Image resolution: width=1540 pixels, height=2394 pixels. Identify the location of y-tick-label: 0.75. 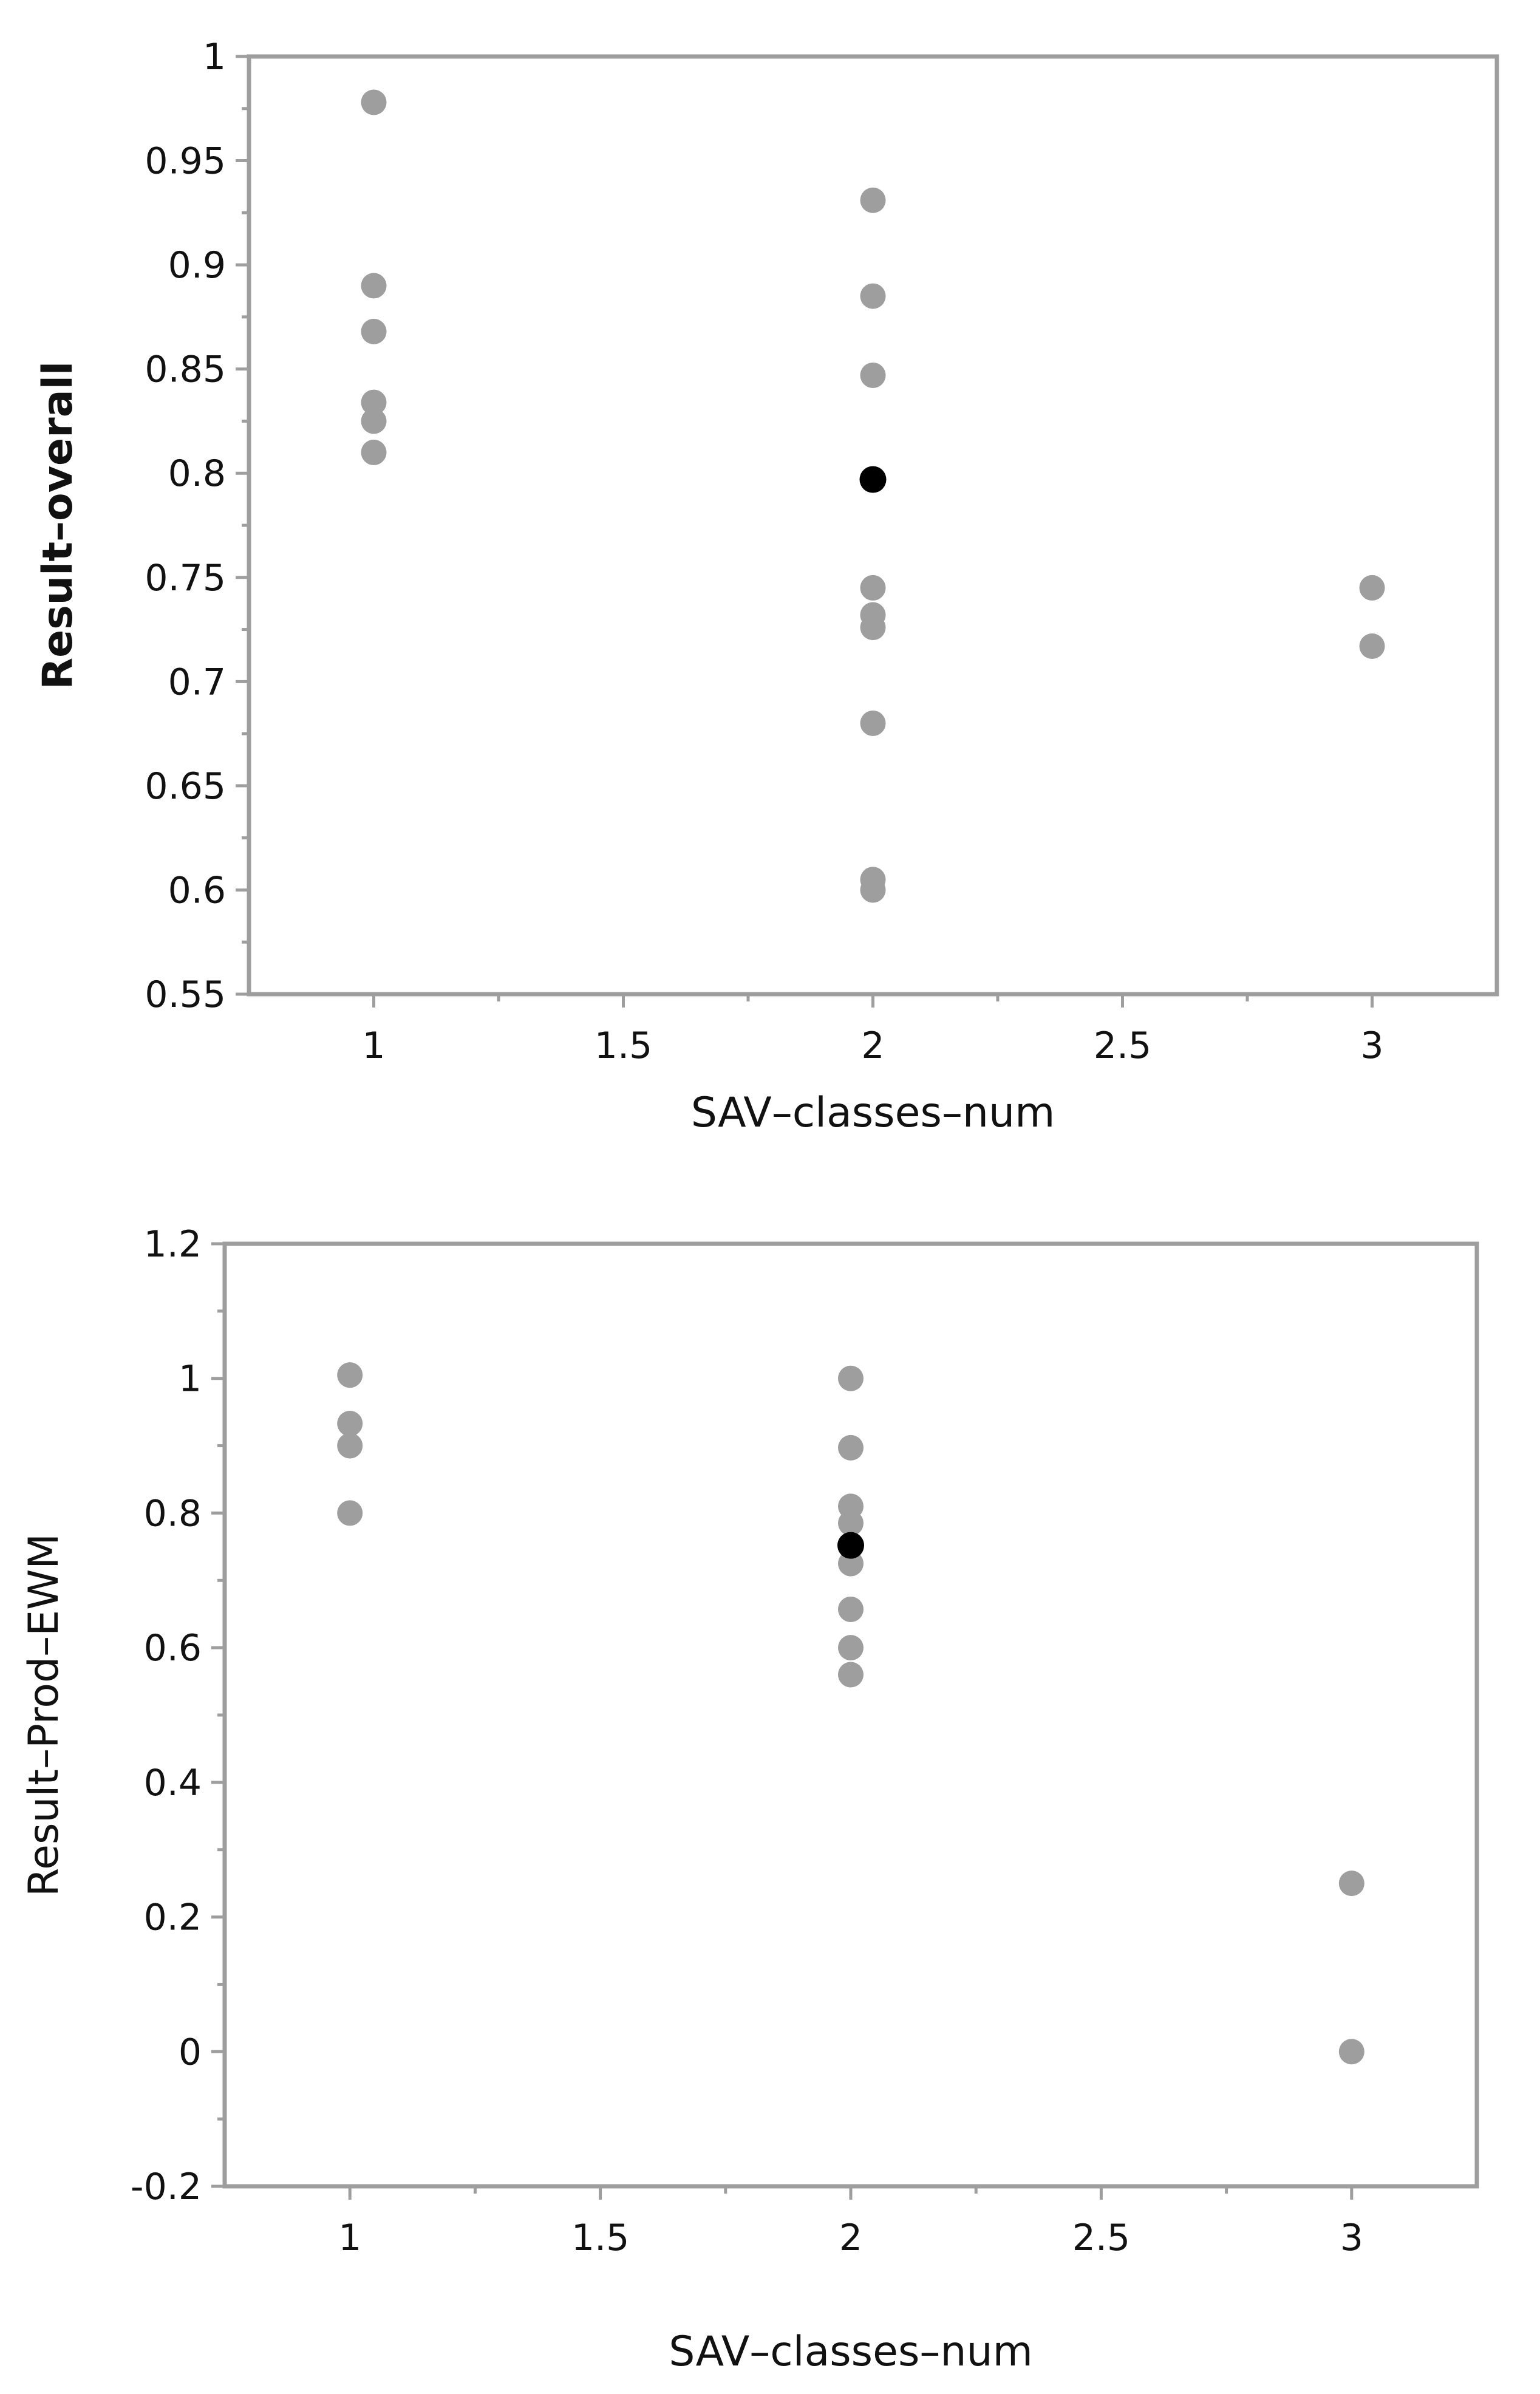
(186, 578).